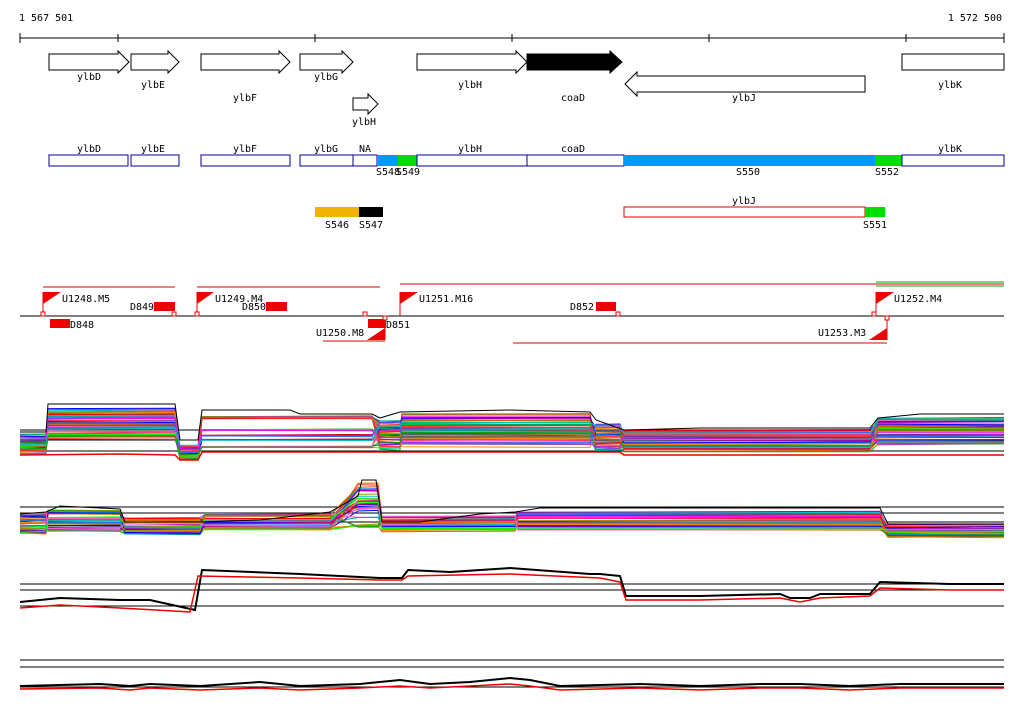 Image resolution: width=1024 pixels, height=718 pixels. I want to click on segment-label: S551, so click(875, 225).